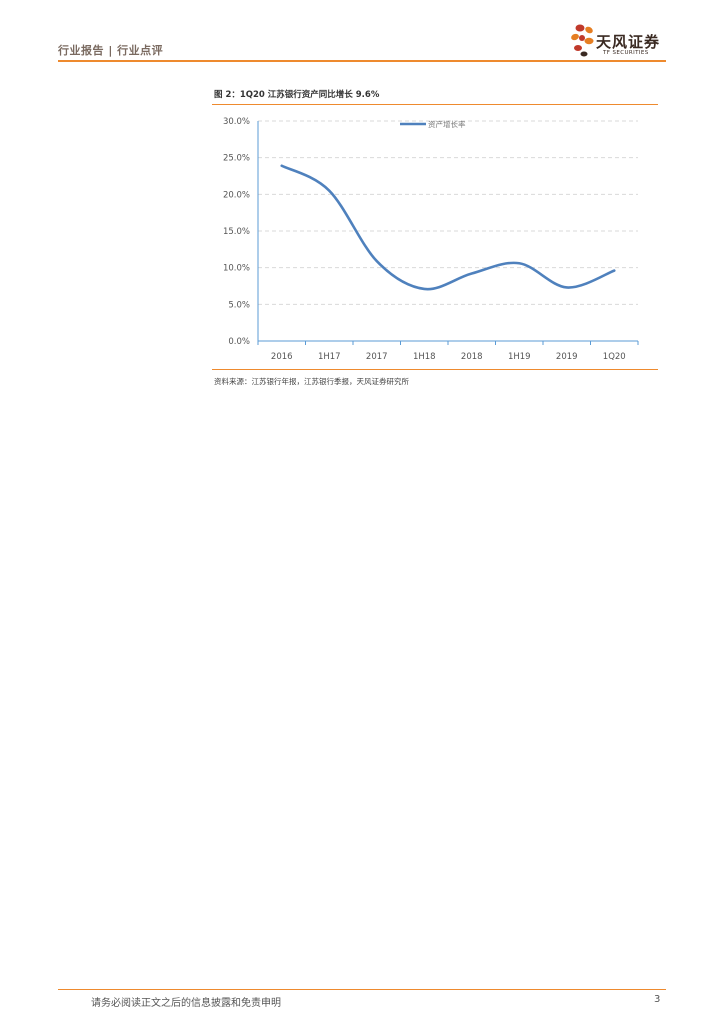  What do you see at coordinates (362, 989) in the screenshot?
I see `footer-divider` at bounding box center [362, 989].